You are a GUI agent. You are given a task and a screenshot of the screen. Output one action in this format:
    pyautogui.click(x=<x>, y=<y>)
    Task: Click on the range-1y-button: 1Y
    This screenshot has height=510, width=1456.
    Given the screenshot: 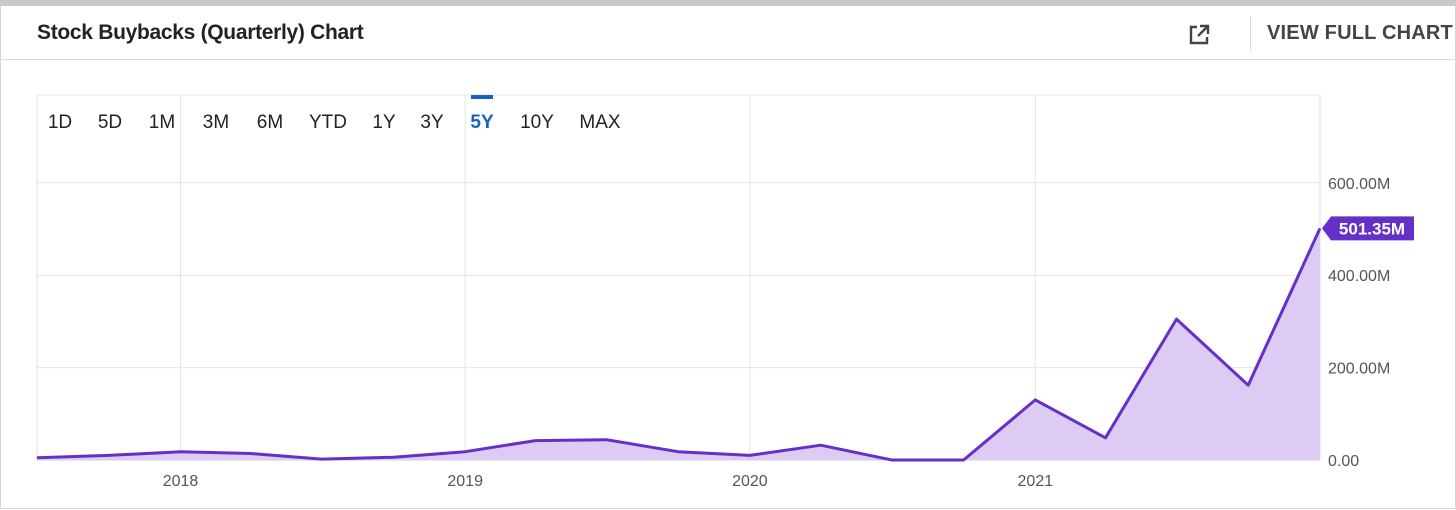 What is the action you would take?
    pyautogui.click(x=384, y=122)
    